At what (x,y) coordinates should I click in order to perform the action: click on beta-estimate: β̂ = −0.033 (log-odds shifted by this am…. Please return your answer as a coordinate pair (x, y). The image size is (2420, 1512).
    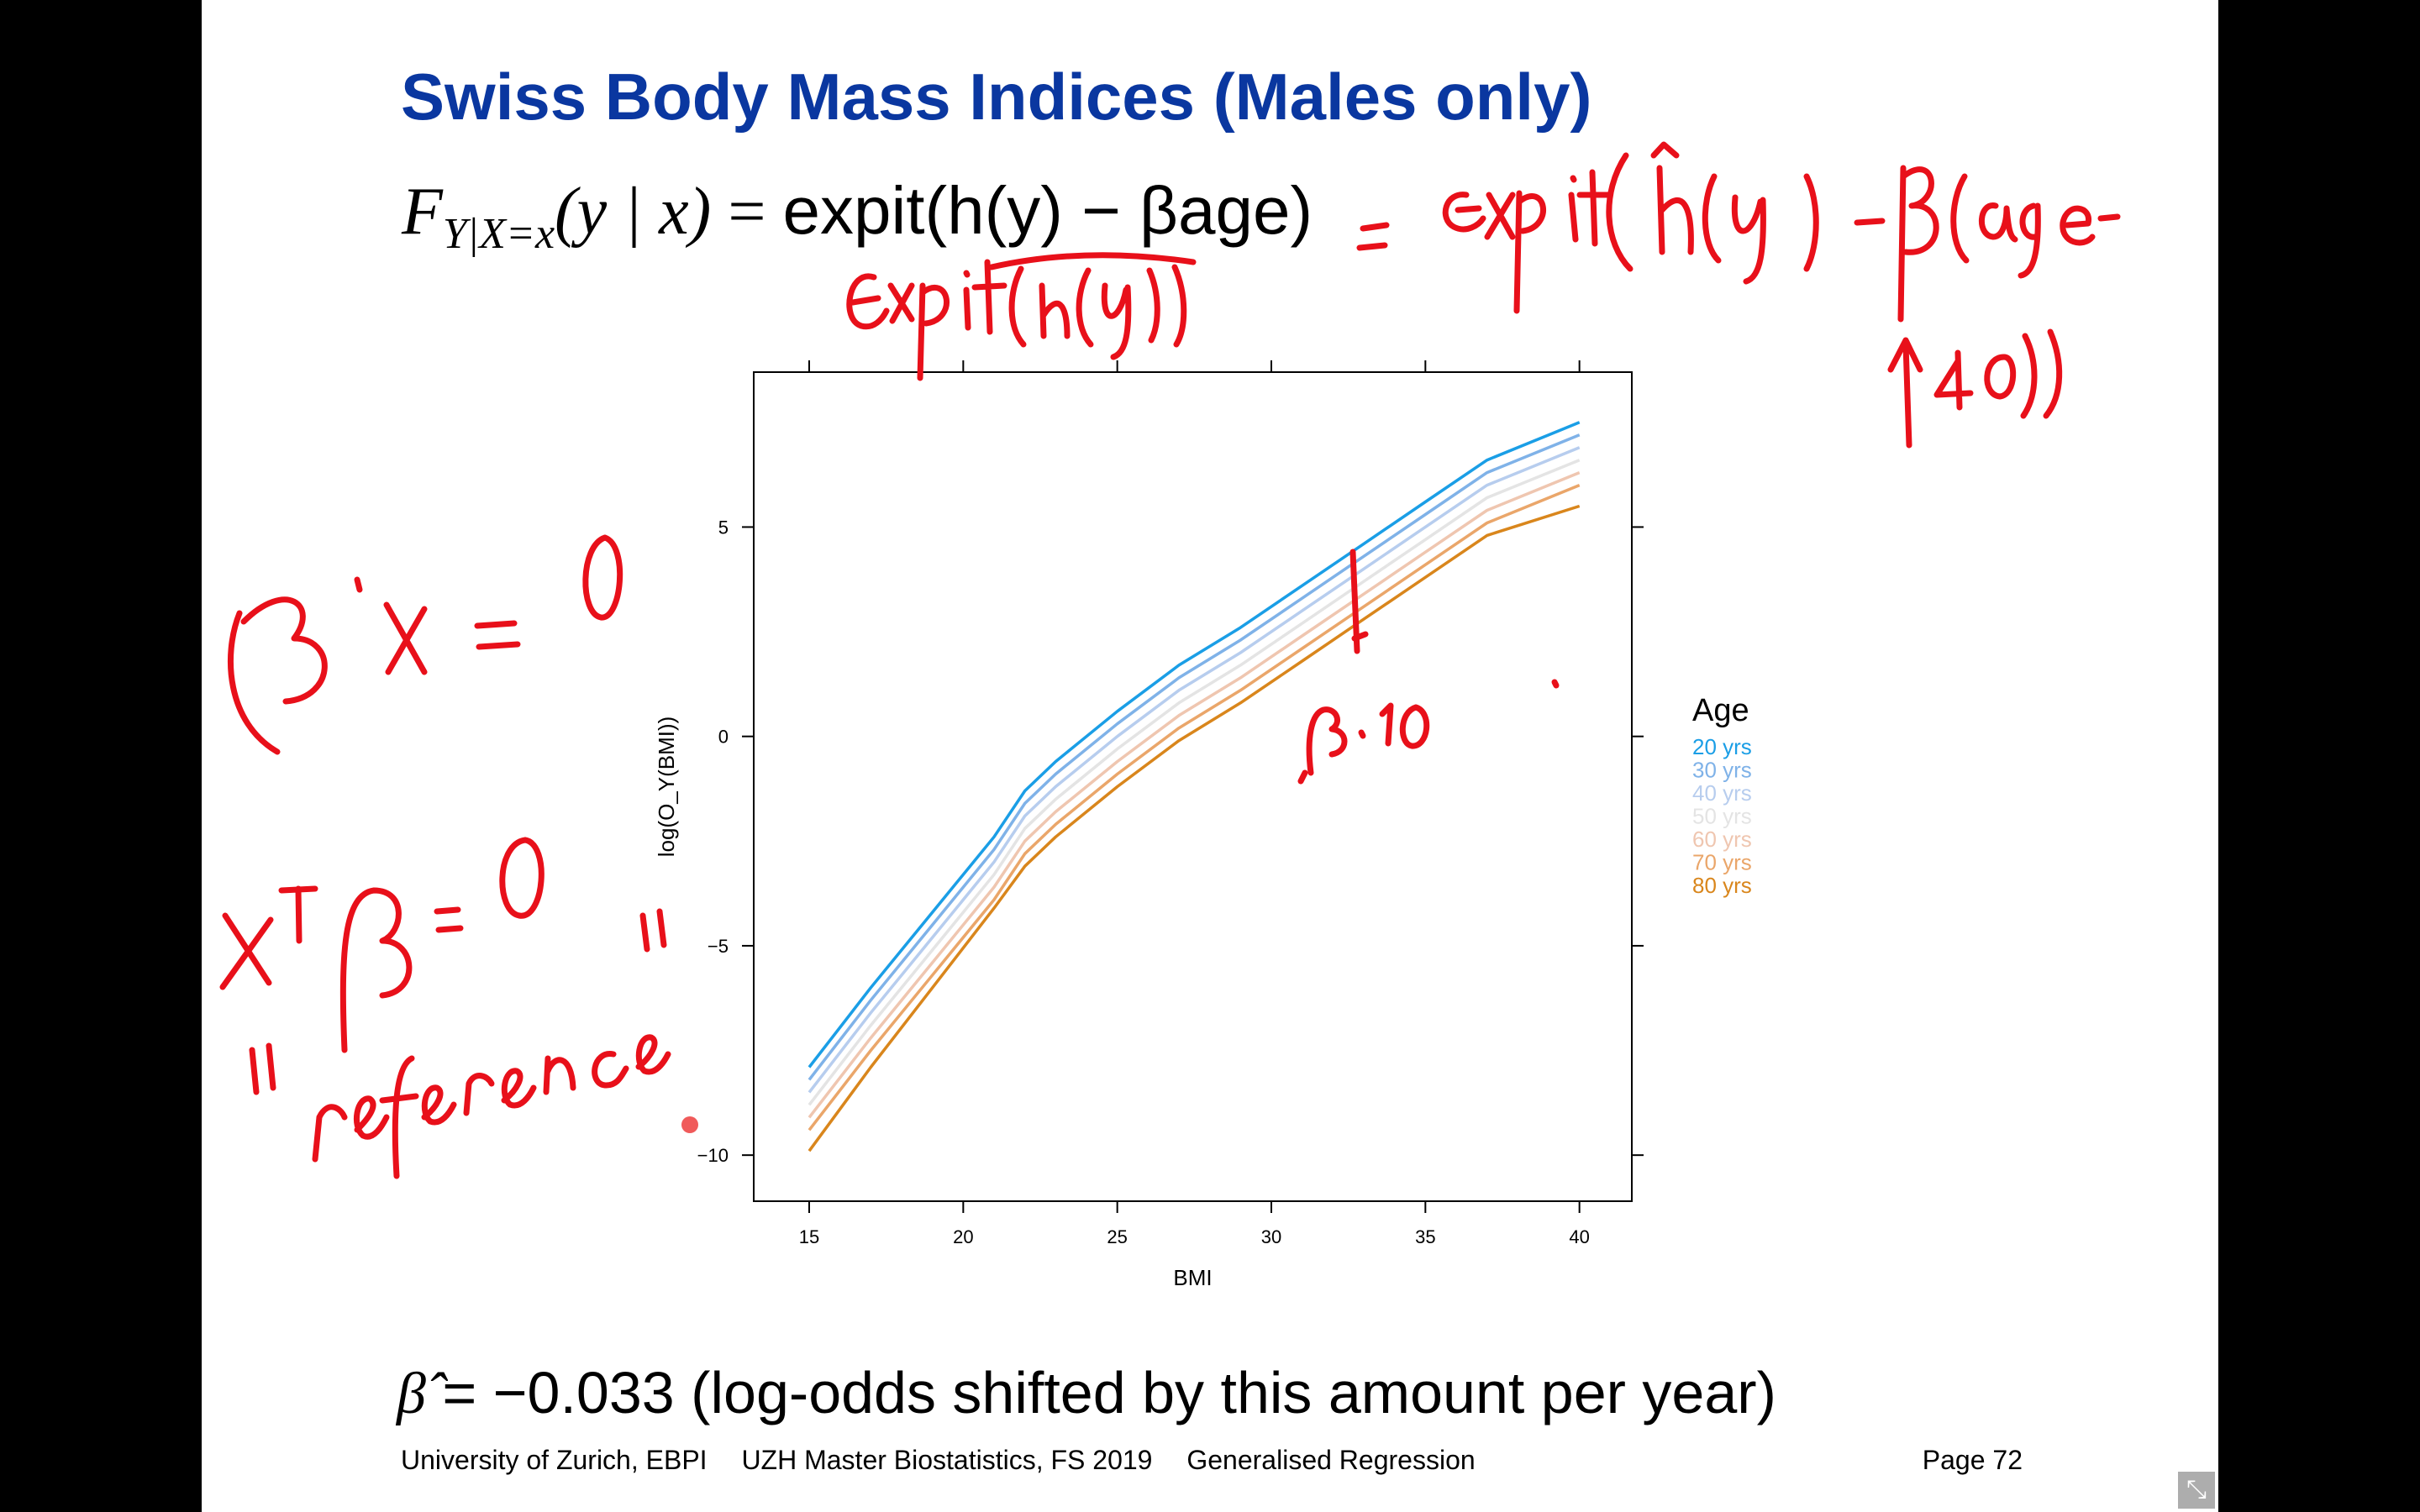
    Looking at the image, I should click on (1086, 1393).